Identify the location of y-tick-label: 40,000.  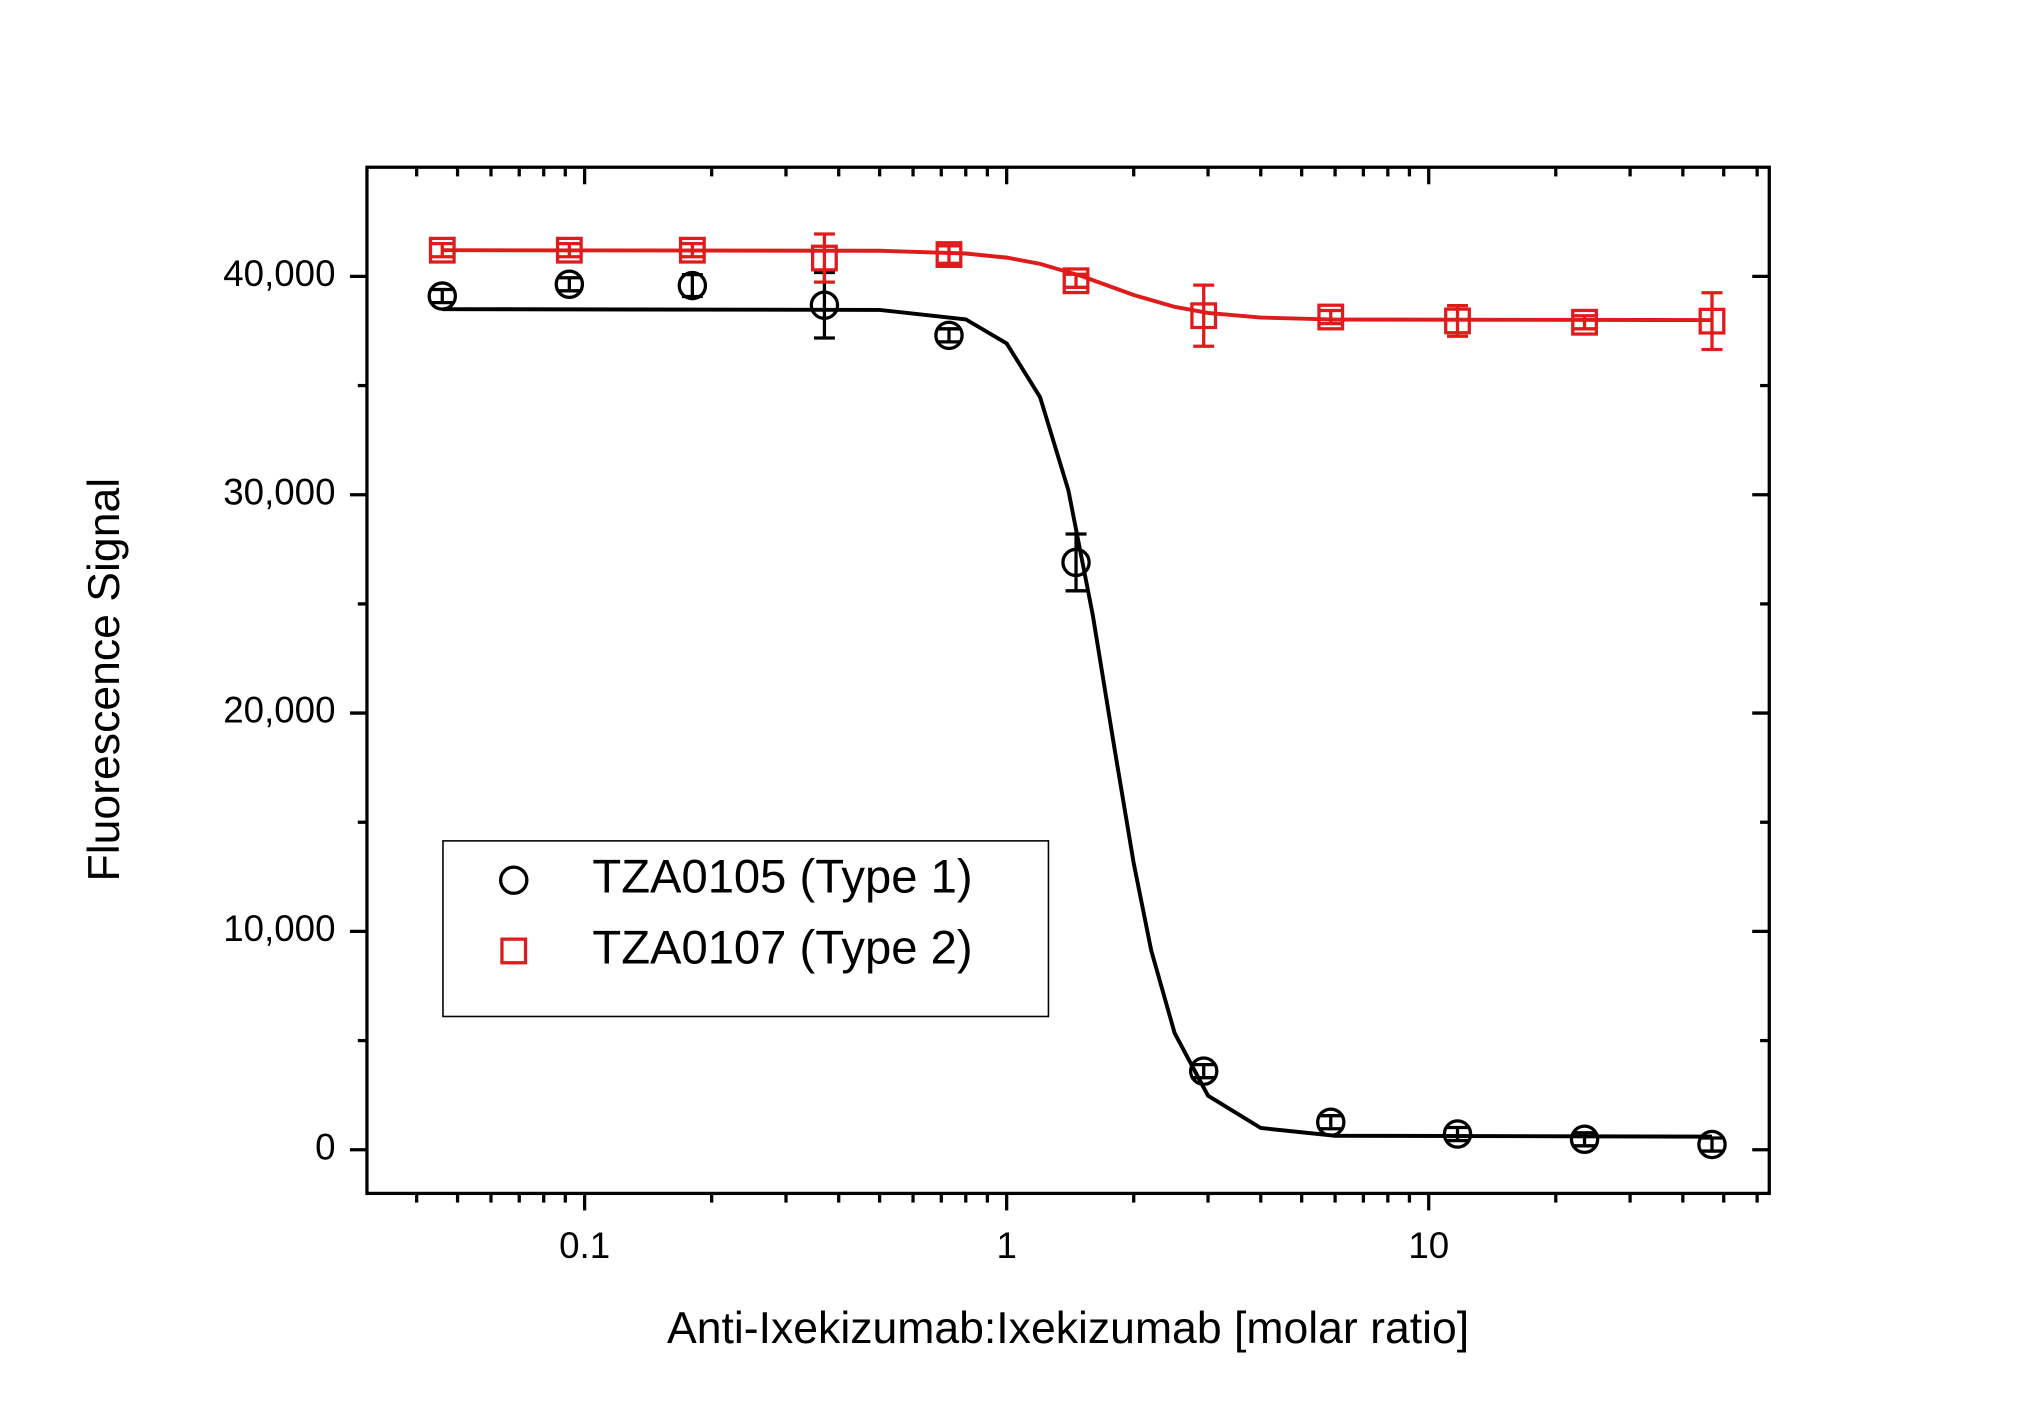
(279, 273).